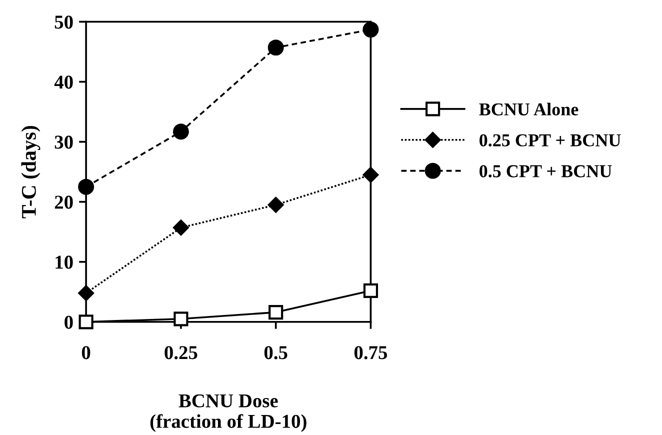 Image resolution: width=662 pixels, height=435 pixels. I want to click on y-tick-label: 30, so click(63, 142).